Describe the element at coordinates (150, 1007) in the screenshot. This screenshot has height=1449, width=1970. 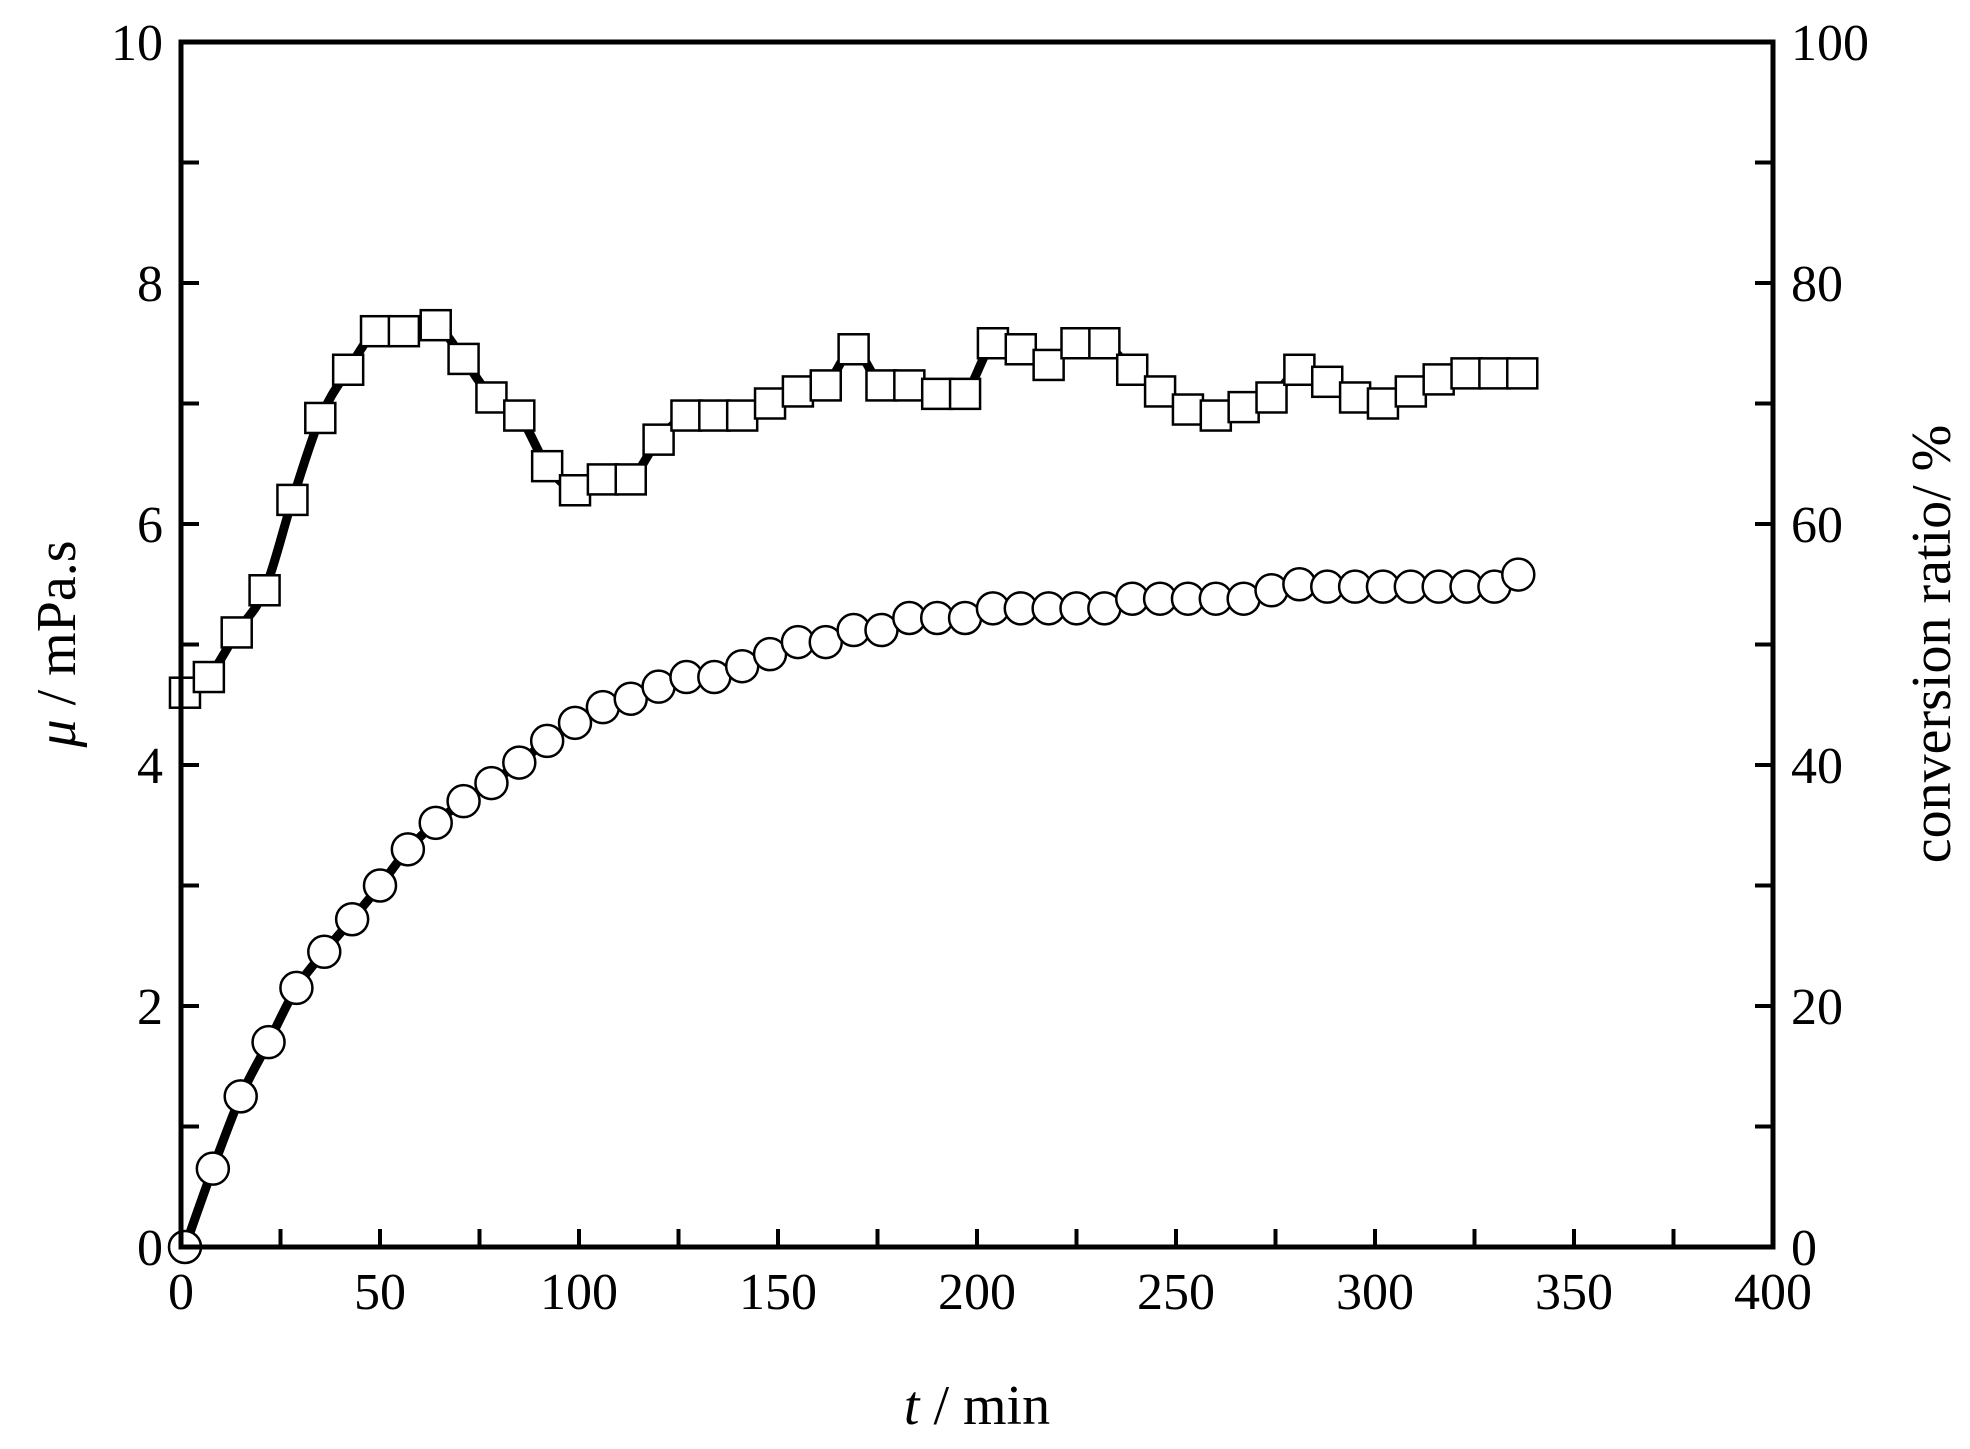
I see `y-left-tick-label: 2` at that location.